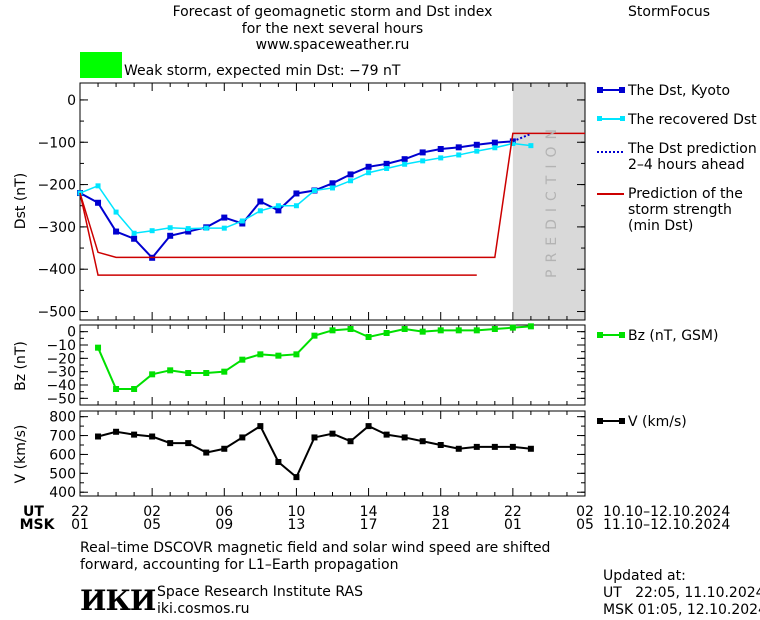 The width and height of the screenshot is (760, 620). Describe the element at coordinates (680, 210) in the screenshot. I see `legend-label-storm-2: storm strength` at that location.